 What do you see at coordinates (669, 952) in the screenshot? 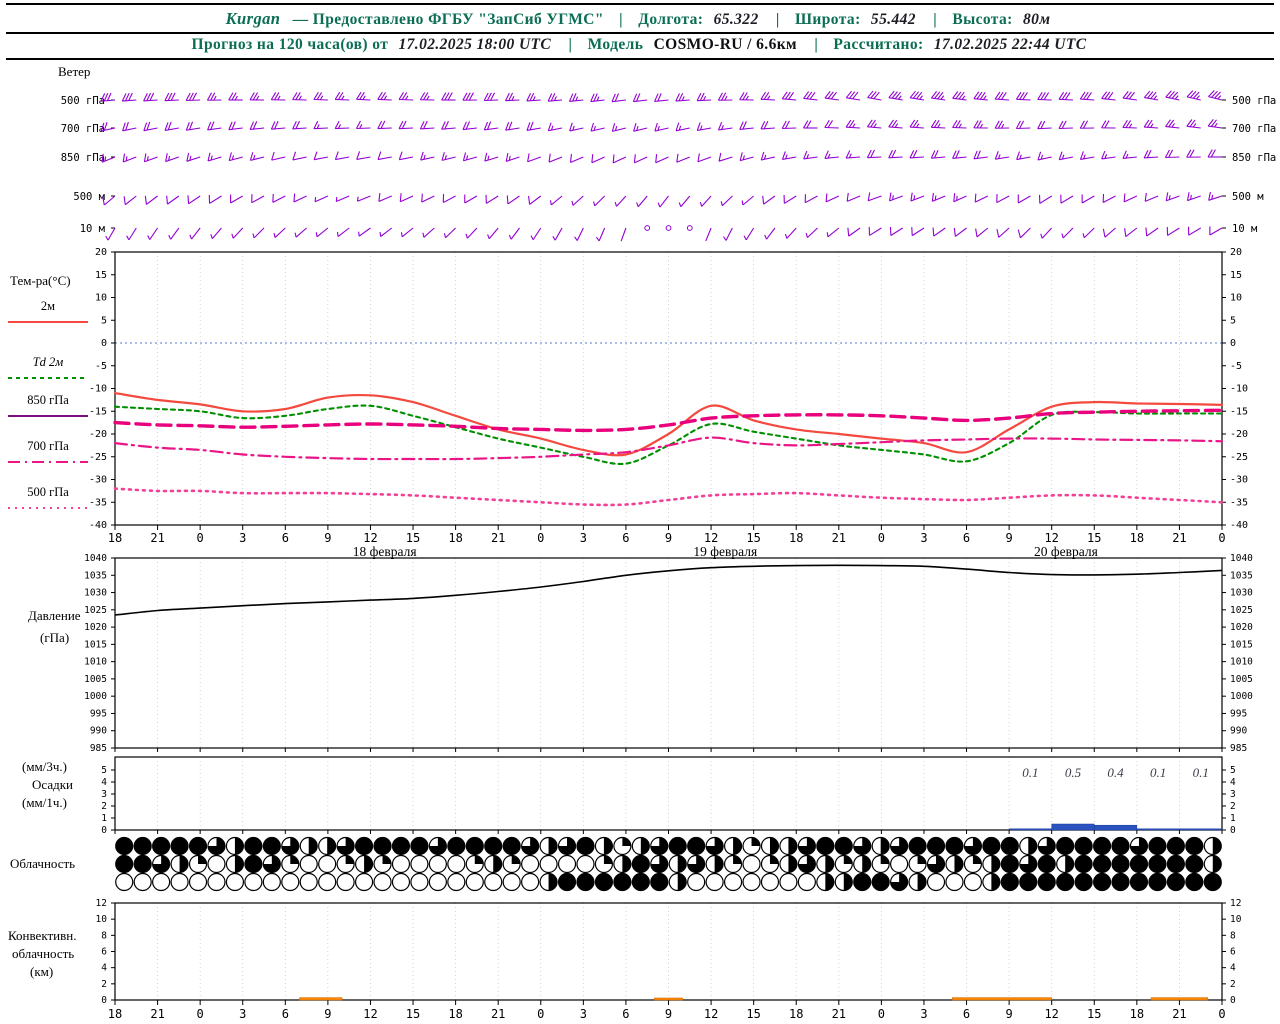
I see `convective-panel: 12 12 10 10 8 8 6 6 4 4 2 2 0 0` at bounding box center [669, 952].